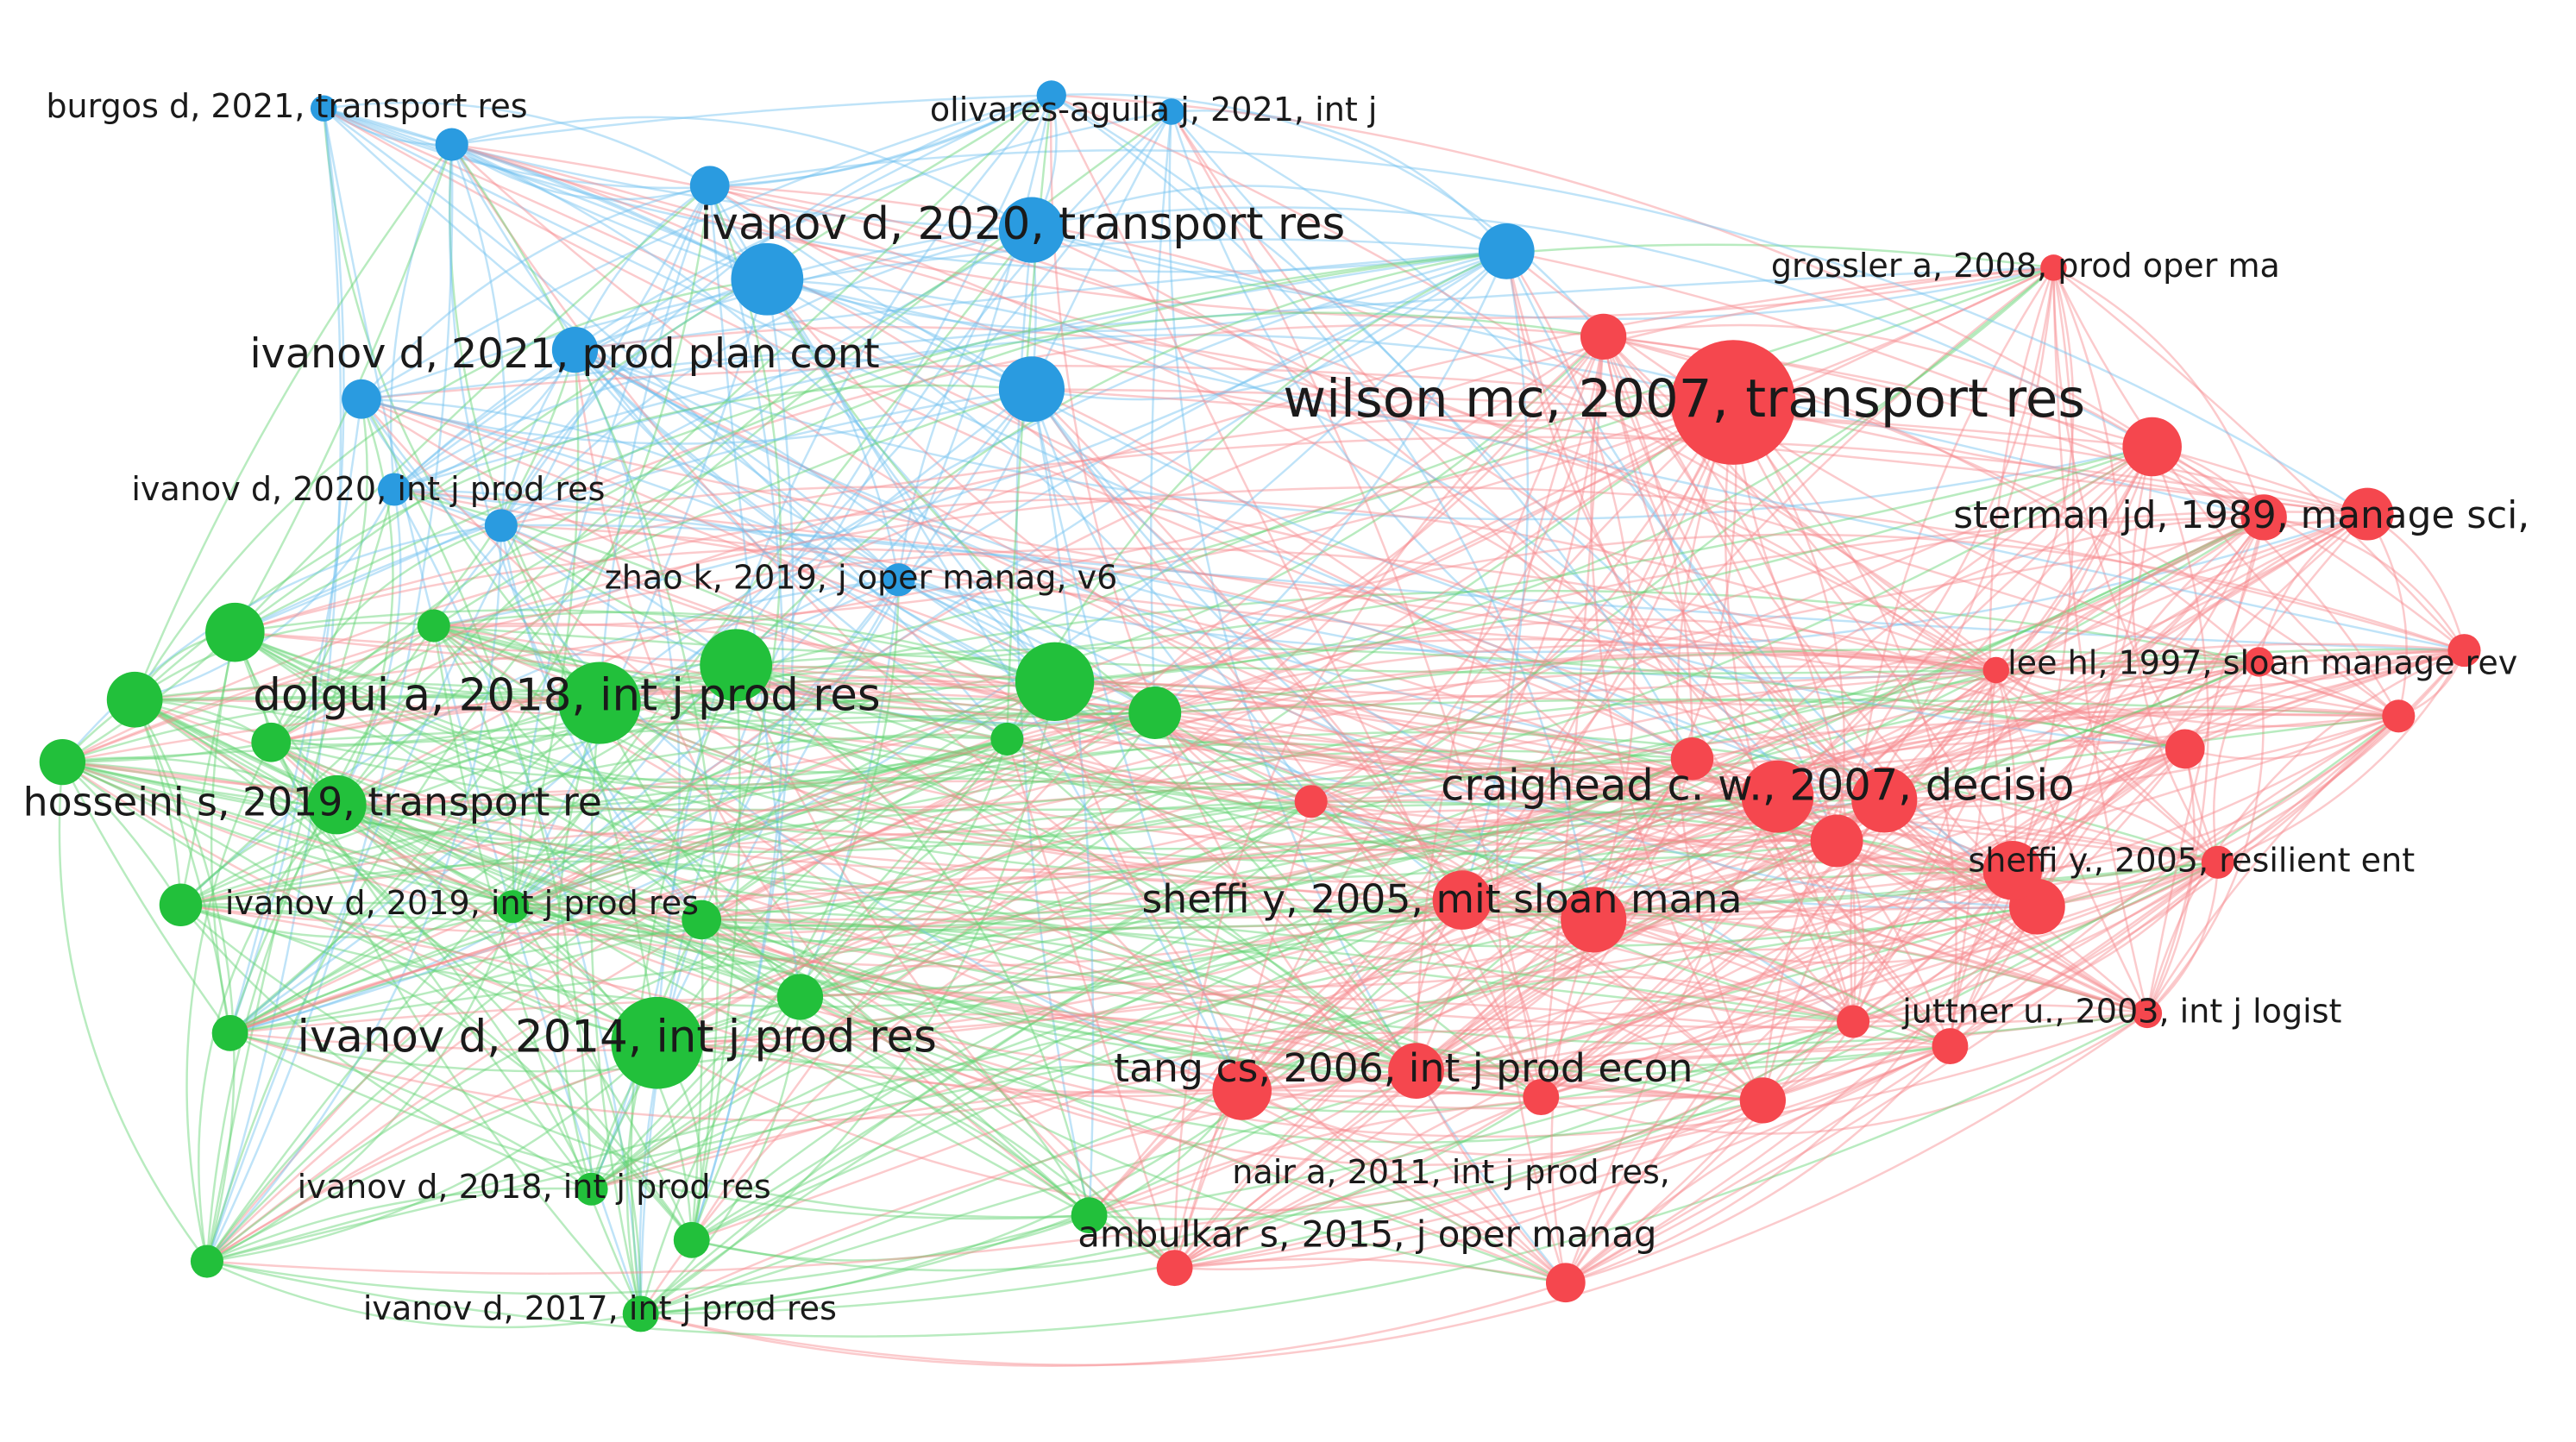 This screenshot has width=2576, height=1442. I want to click on node-label: grossler a, 2008, prod oper ma, so click(2025, 266).